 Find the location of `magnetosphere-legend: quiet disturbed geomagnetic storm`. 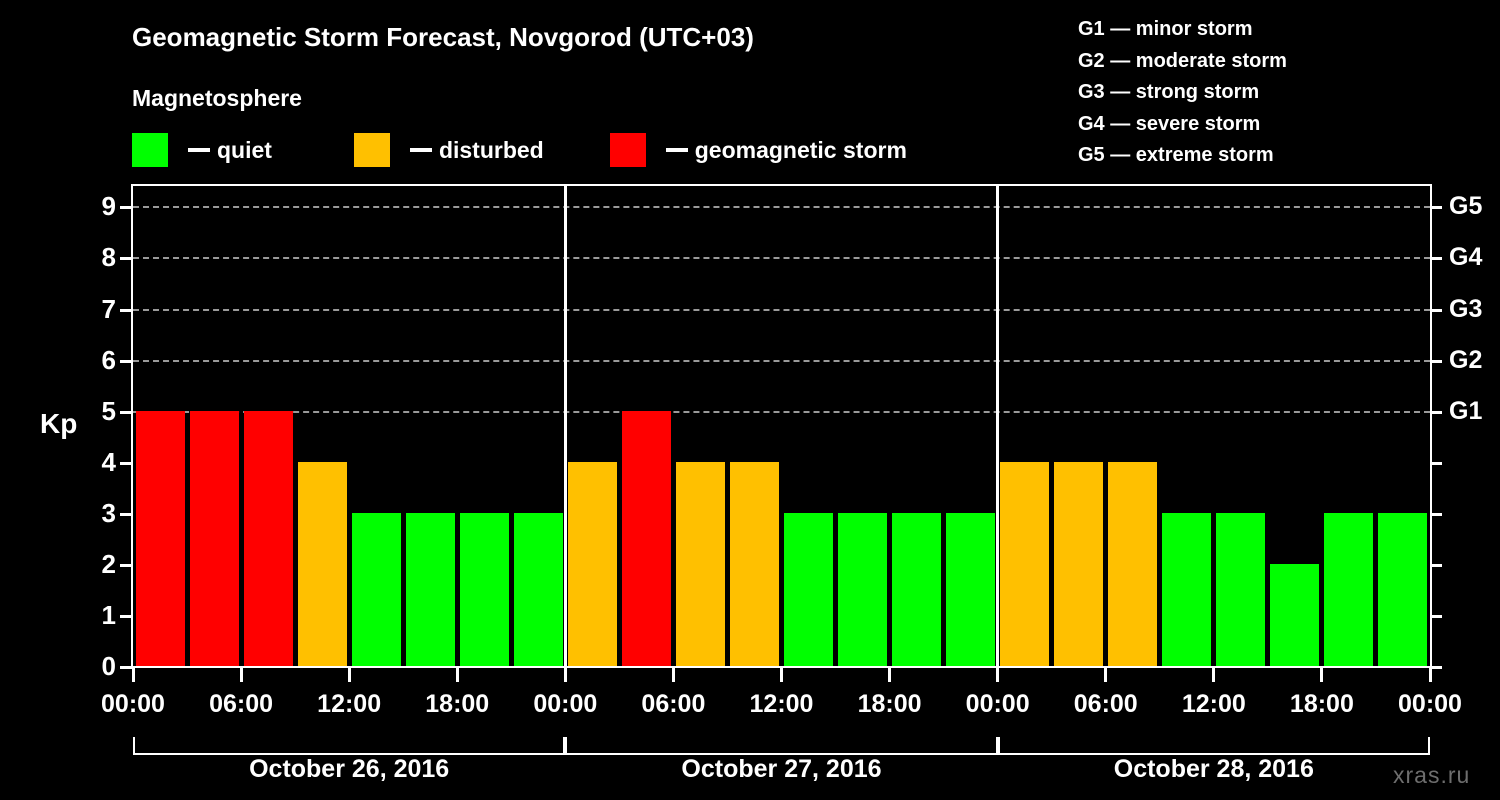

magnetosphere-legend: quiet disturbed geomagnetic storm is located at coordinates (519, 150).